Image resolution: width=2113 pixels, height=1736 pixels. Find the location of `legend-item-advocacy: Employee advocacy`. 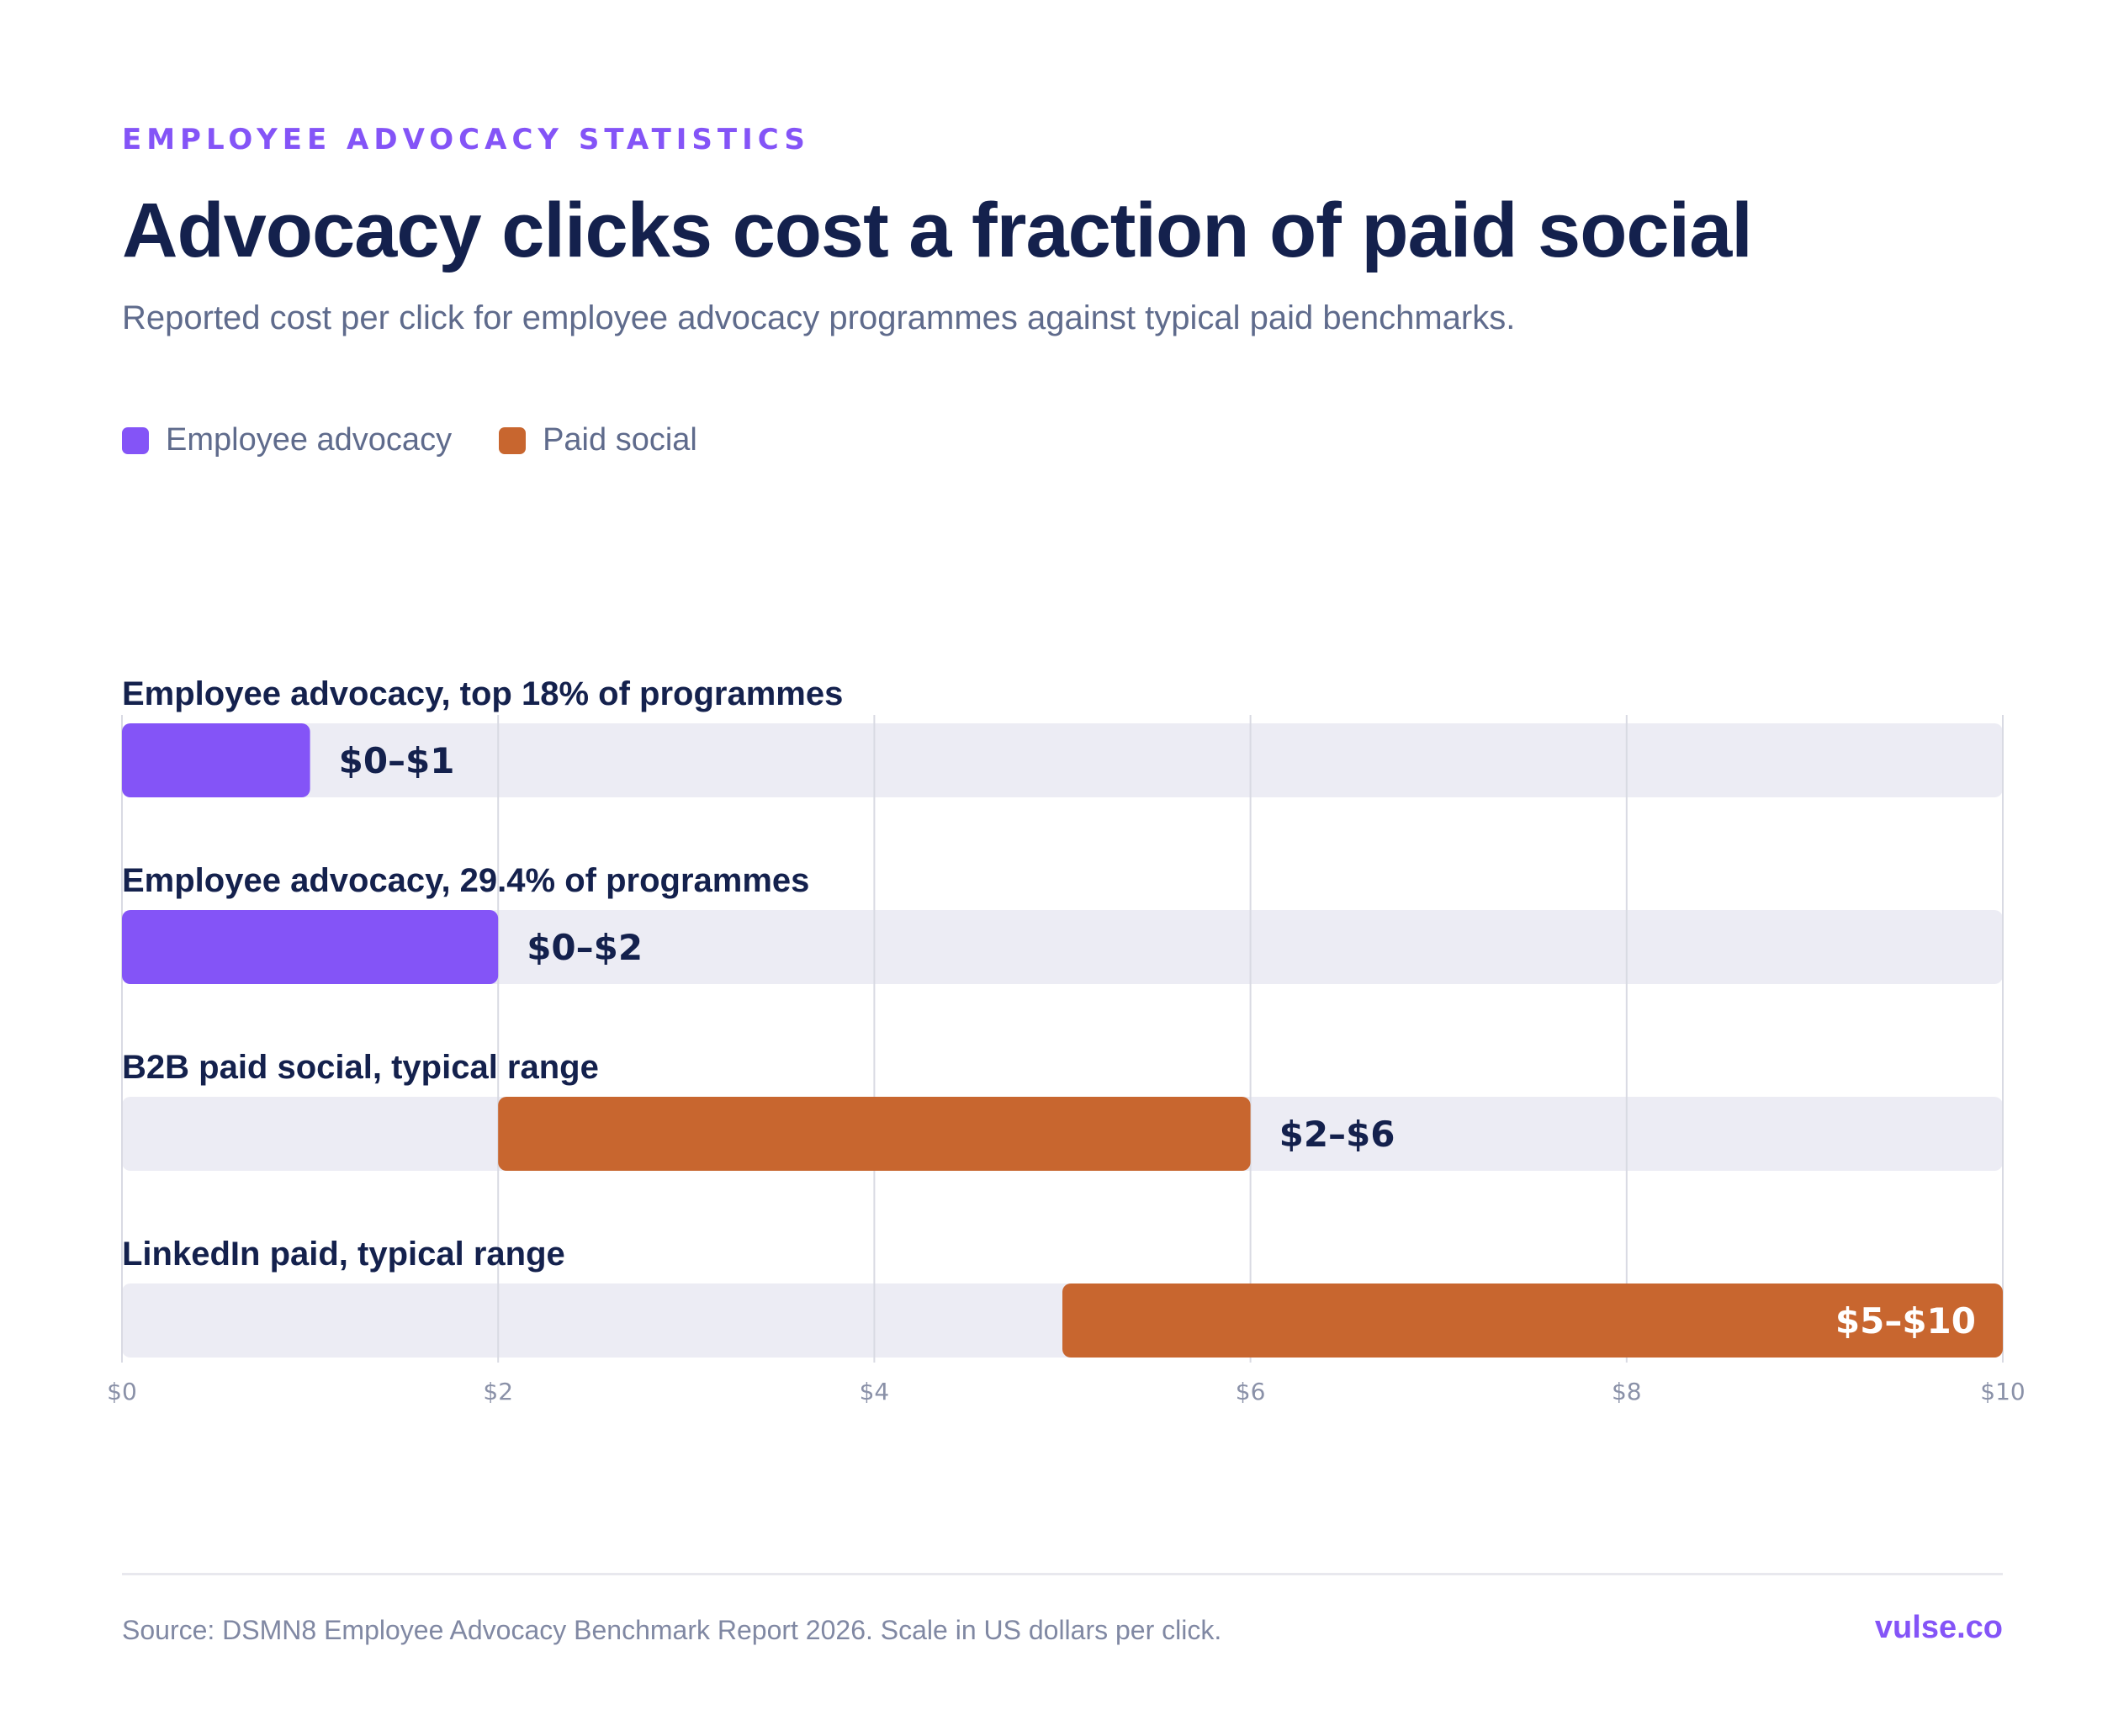

legend-item-advocacy: Employee advocacy is located at coordinates (287, 440).